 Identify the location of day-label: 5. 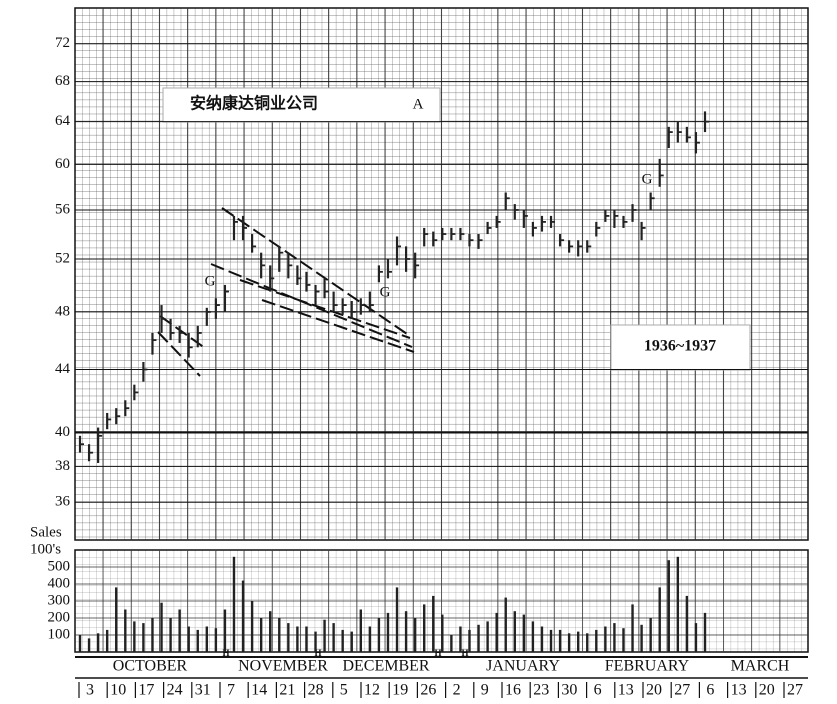
(344, 690).